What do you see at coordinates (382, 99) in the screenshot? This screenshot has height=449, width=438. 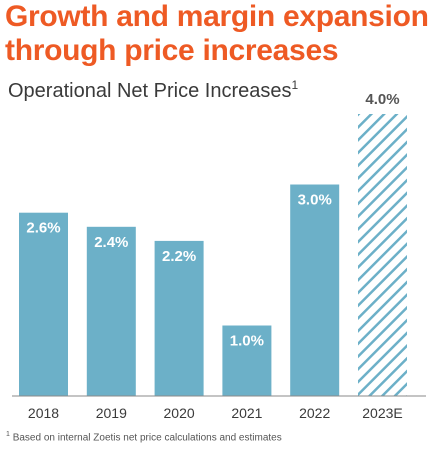 I see `value-label-2023E: 4.0%` at bounding box center [382, 99].